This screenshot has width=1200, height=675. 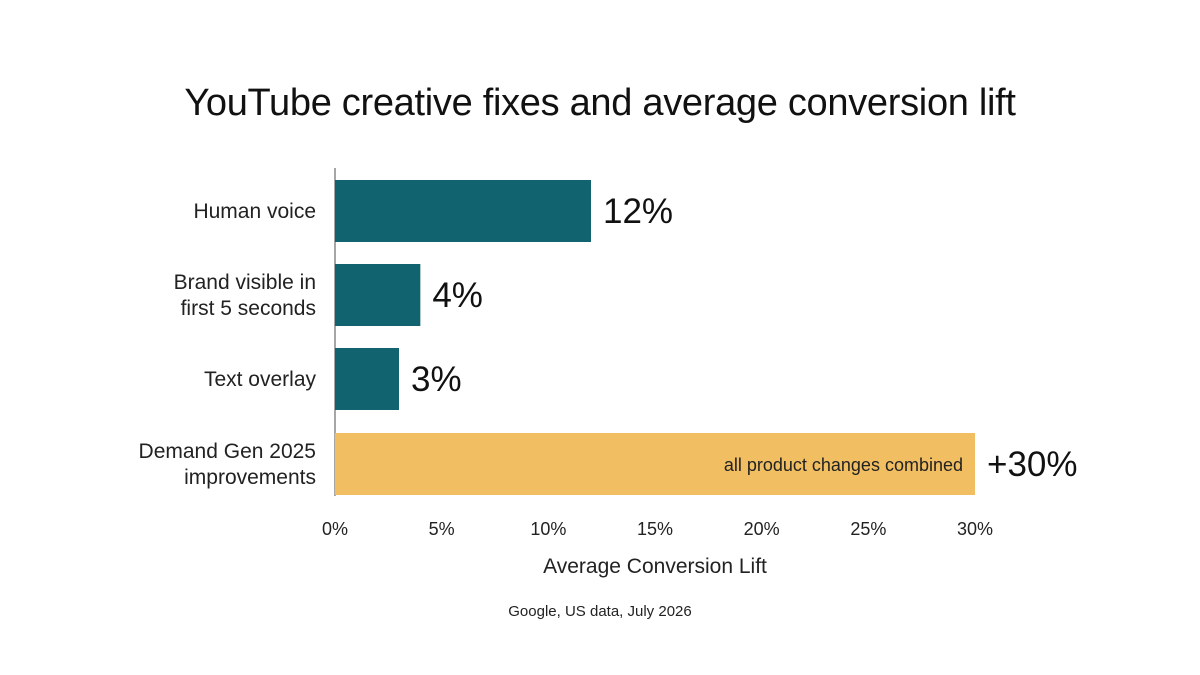 What do you see at coordinates (457, 295) in the screenshot?
I see `value-label: 4%` at bounding box center [457, 295].